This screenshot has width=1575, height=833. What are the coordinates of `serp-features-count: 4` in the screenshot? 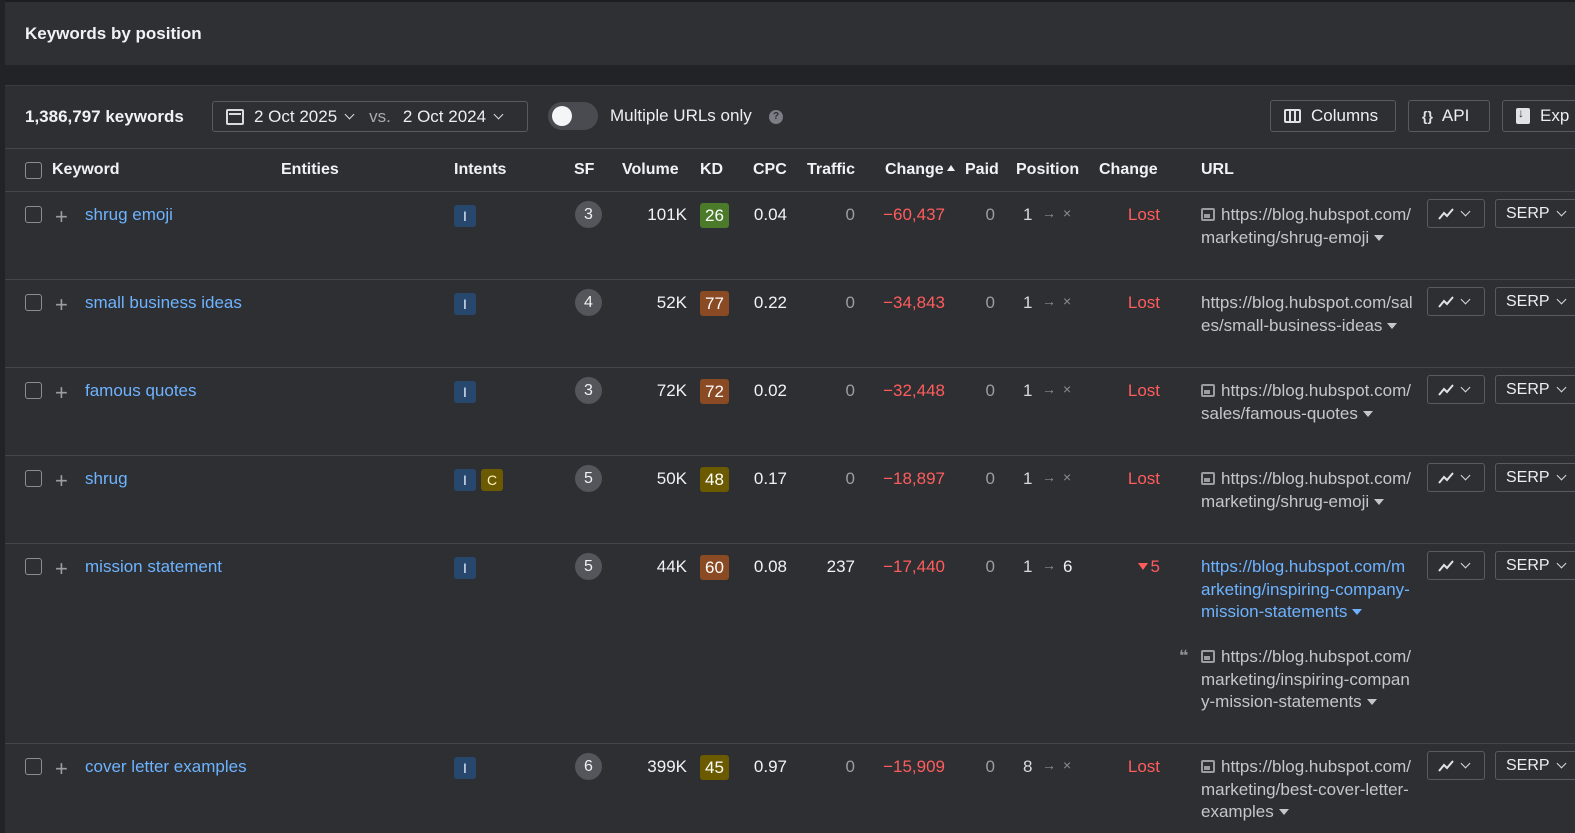 It's located at (588, 302).